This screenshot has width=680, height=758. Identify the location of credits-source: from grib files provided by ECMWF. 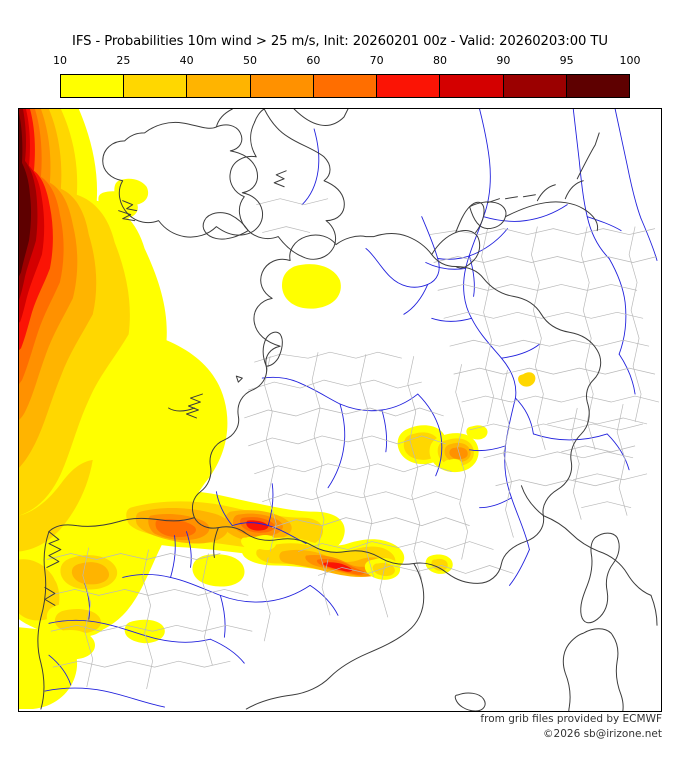
(571, 719).